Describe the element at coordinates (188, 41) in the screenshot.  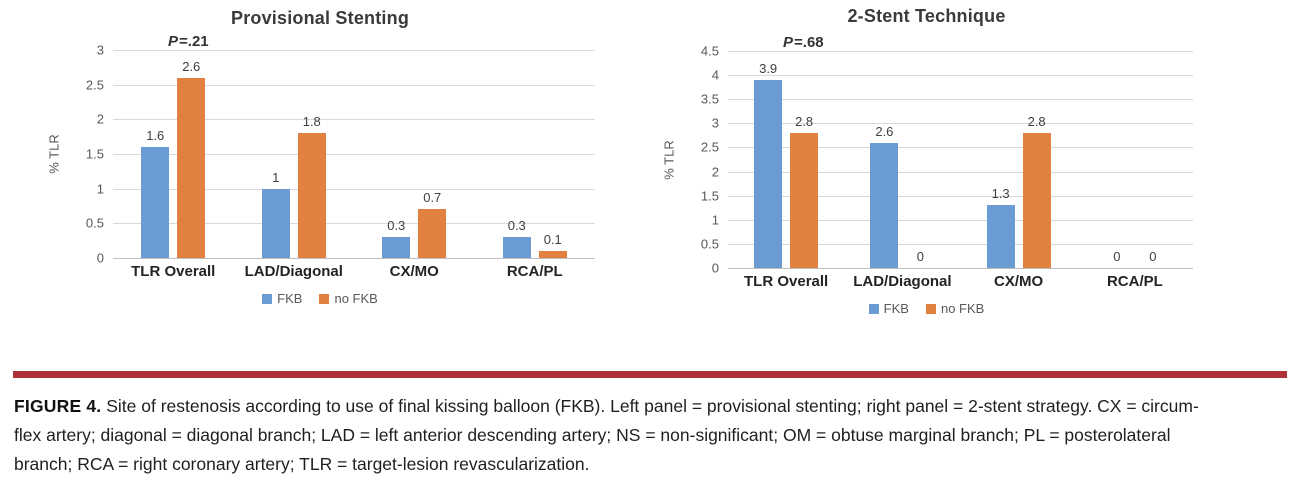
I see `p-value-annotation: P=.21` at that location.